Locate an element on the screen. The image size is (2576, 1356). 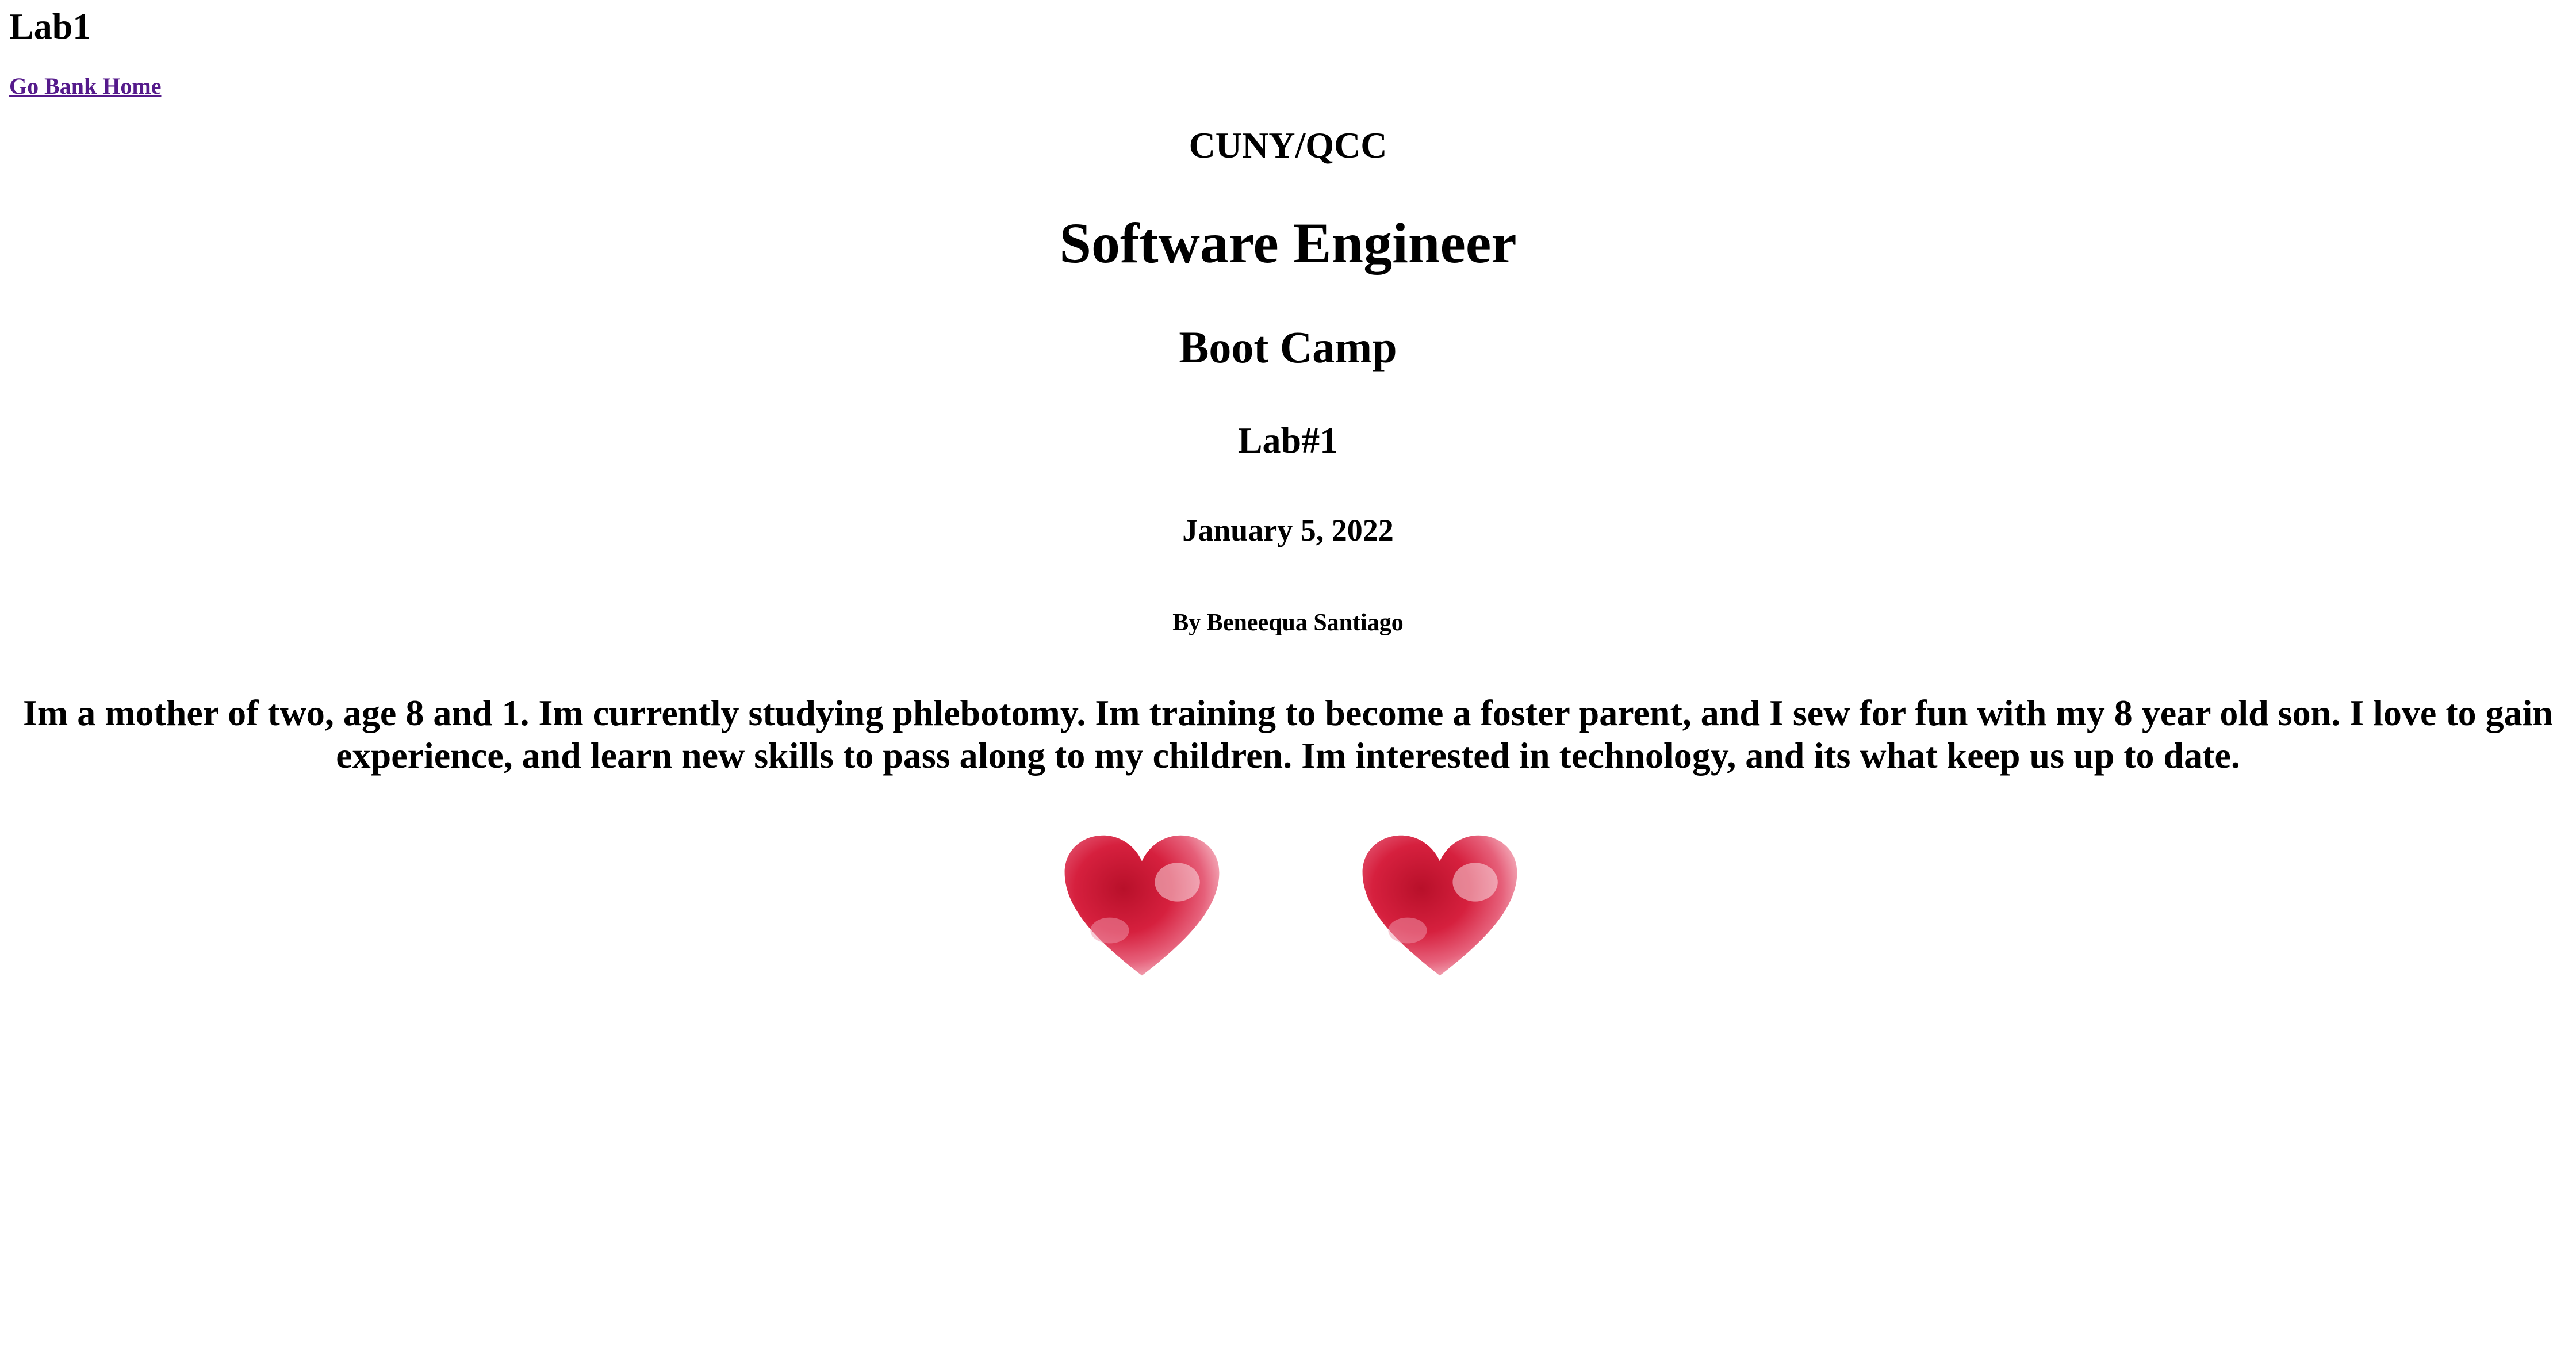
title-heading: Software Engineer is located at coordinates (1288, 243).